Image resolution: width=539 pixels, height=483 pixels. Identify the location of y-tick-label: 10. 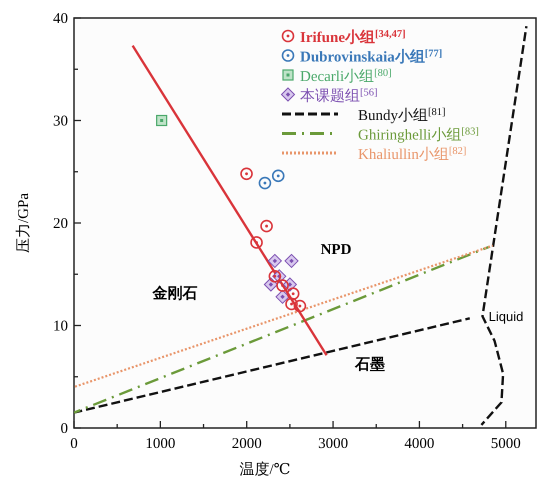
(60, 326).